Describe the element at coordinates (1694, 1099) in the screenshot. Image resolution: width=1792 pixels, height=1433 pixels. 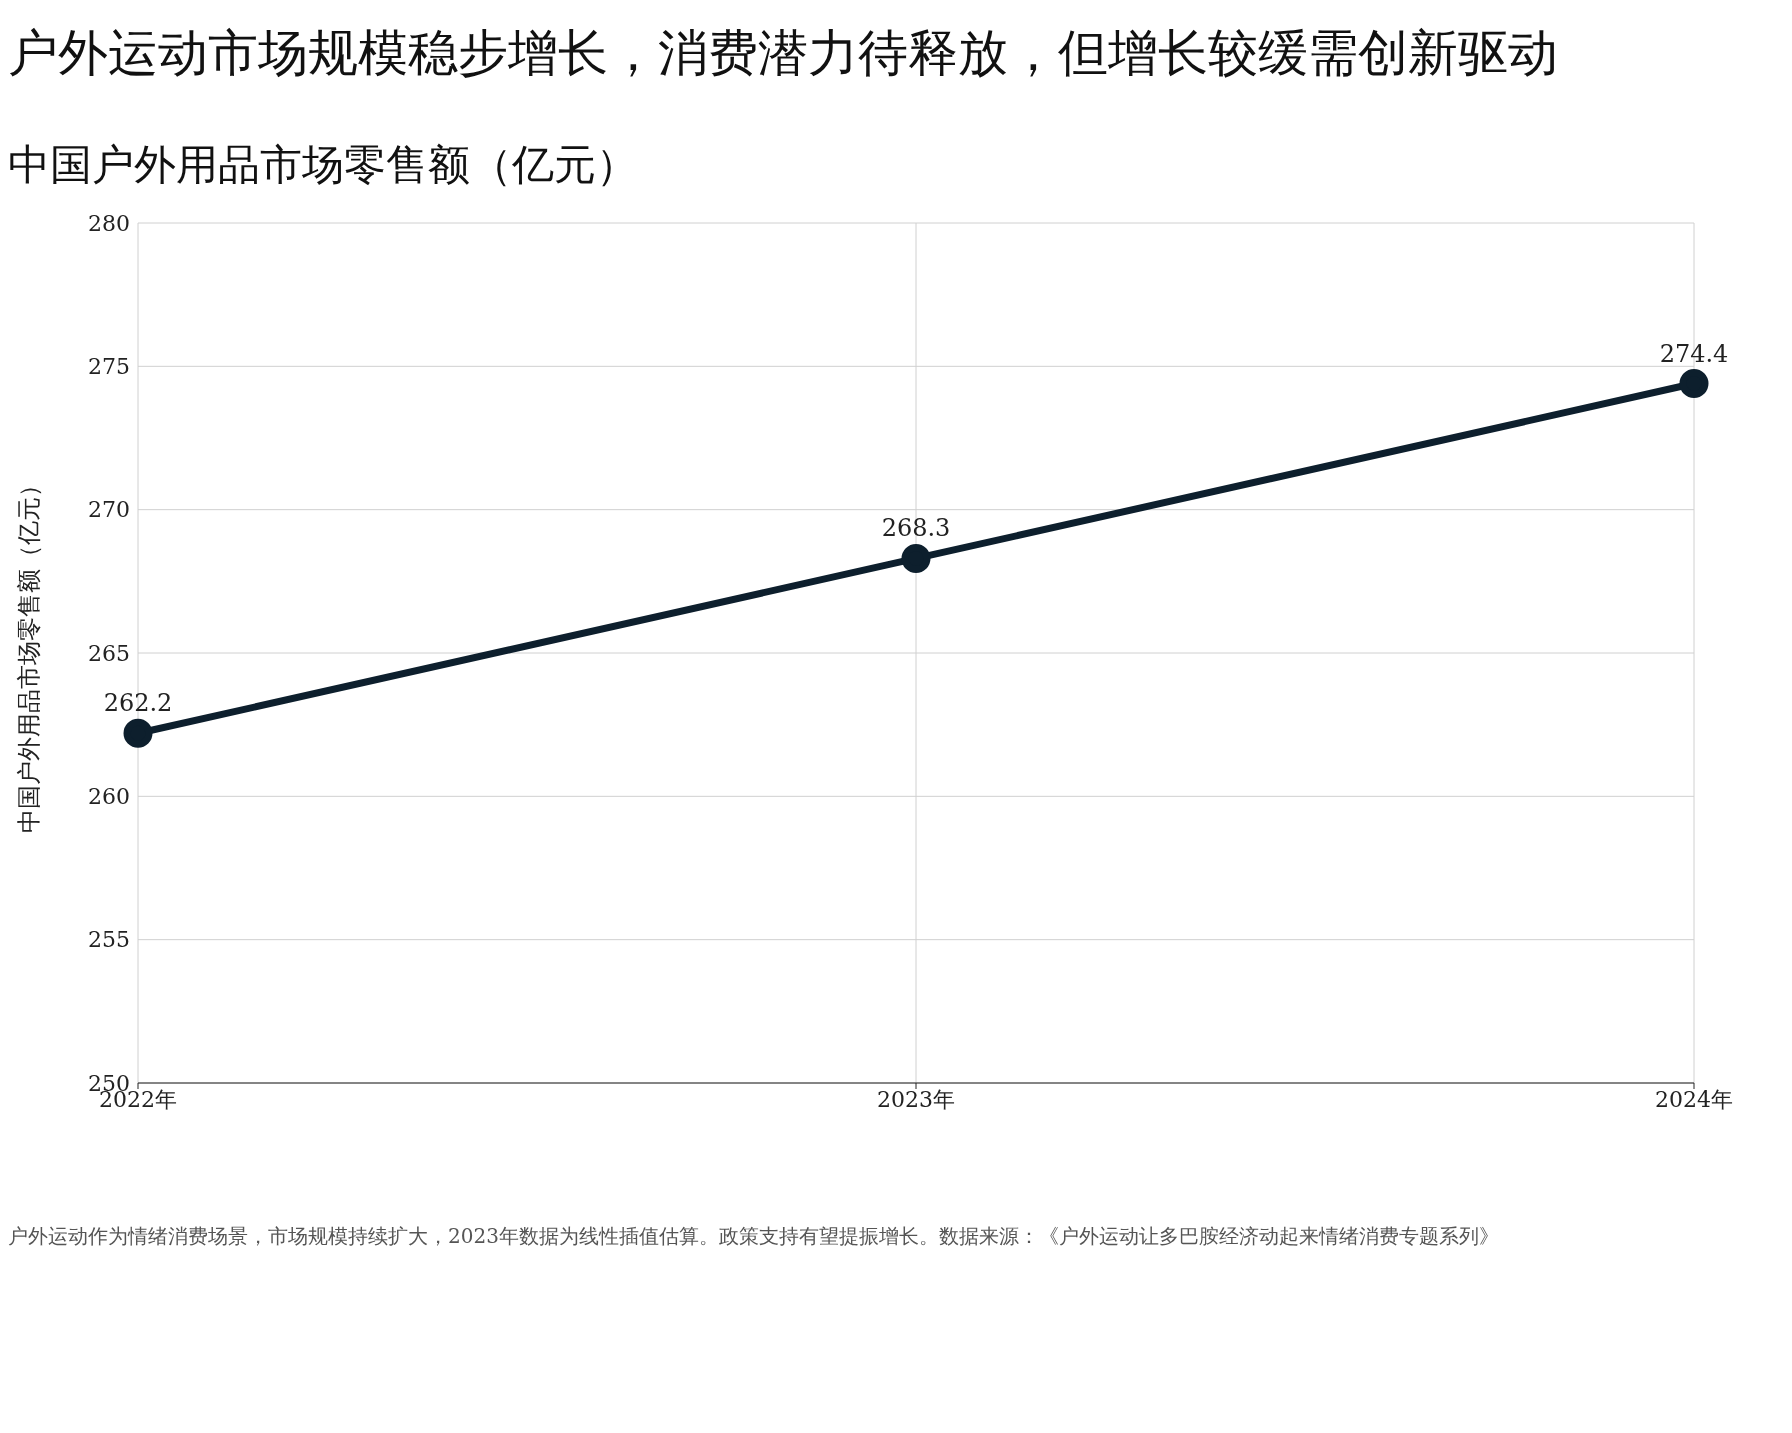
I see `x-tick-label: 2024年` at that location.